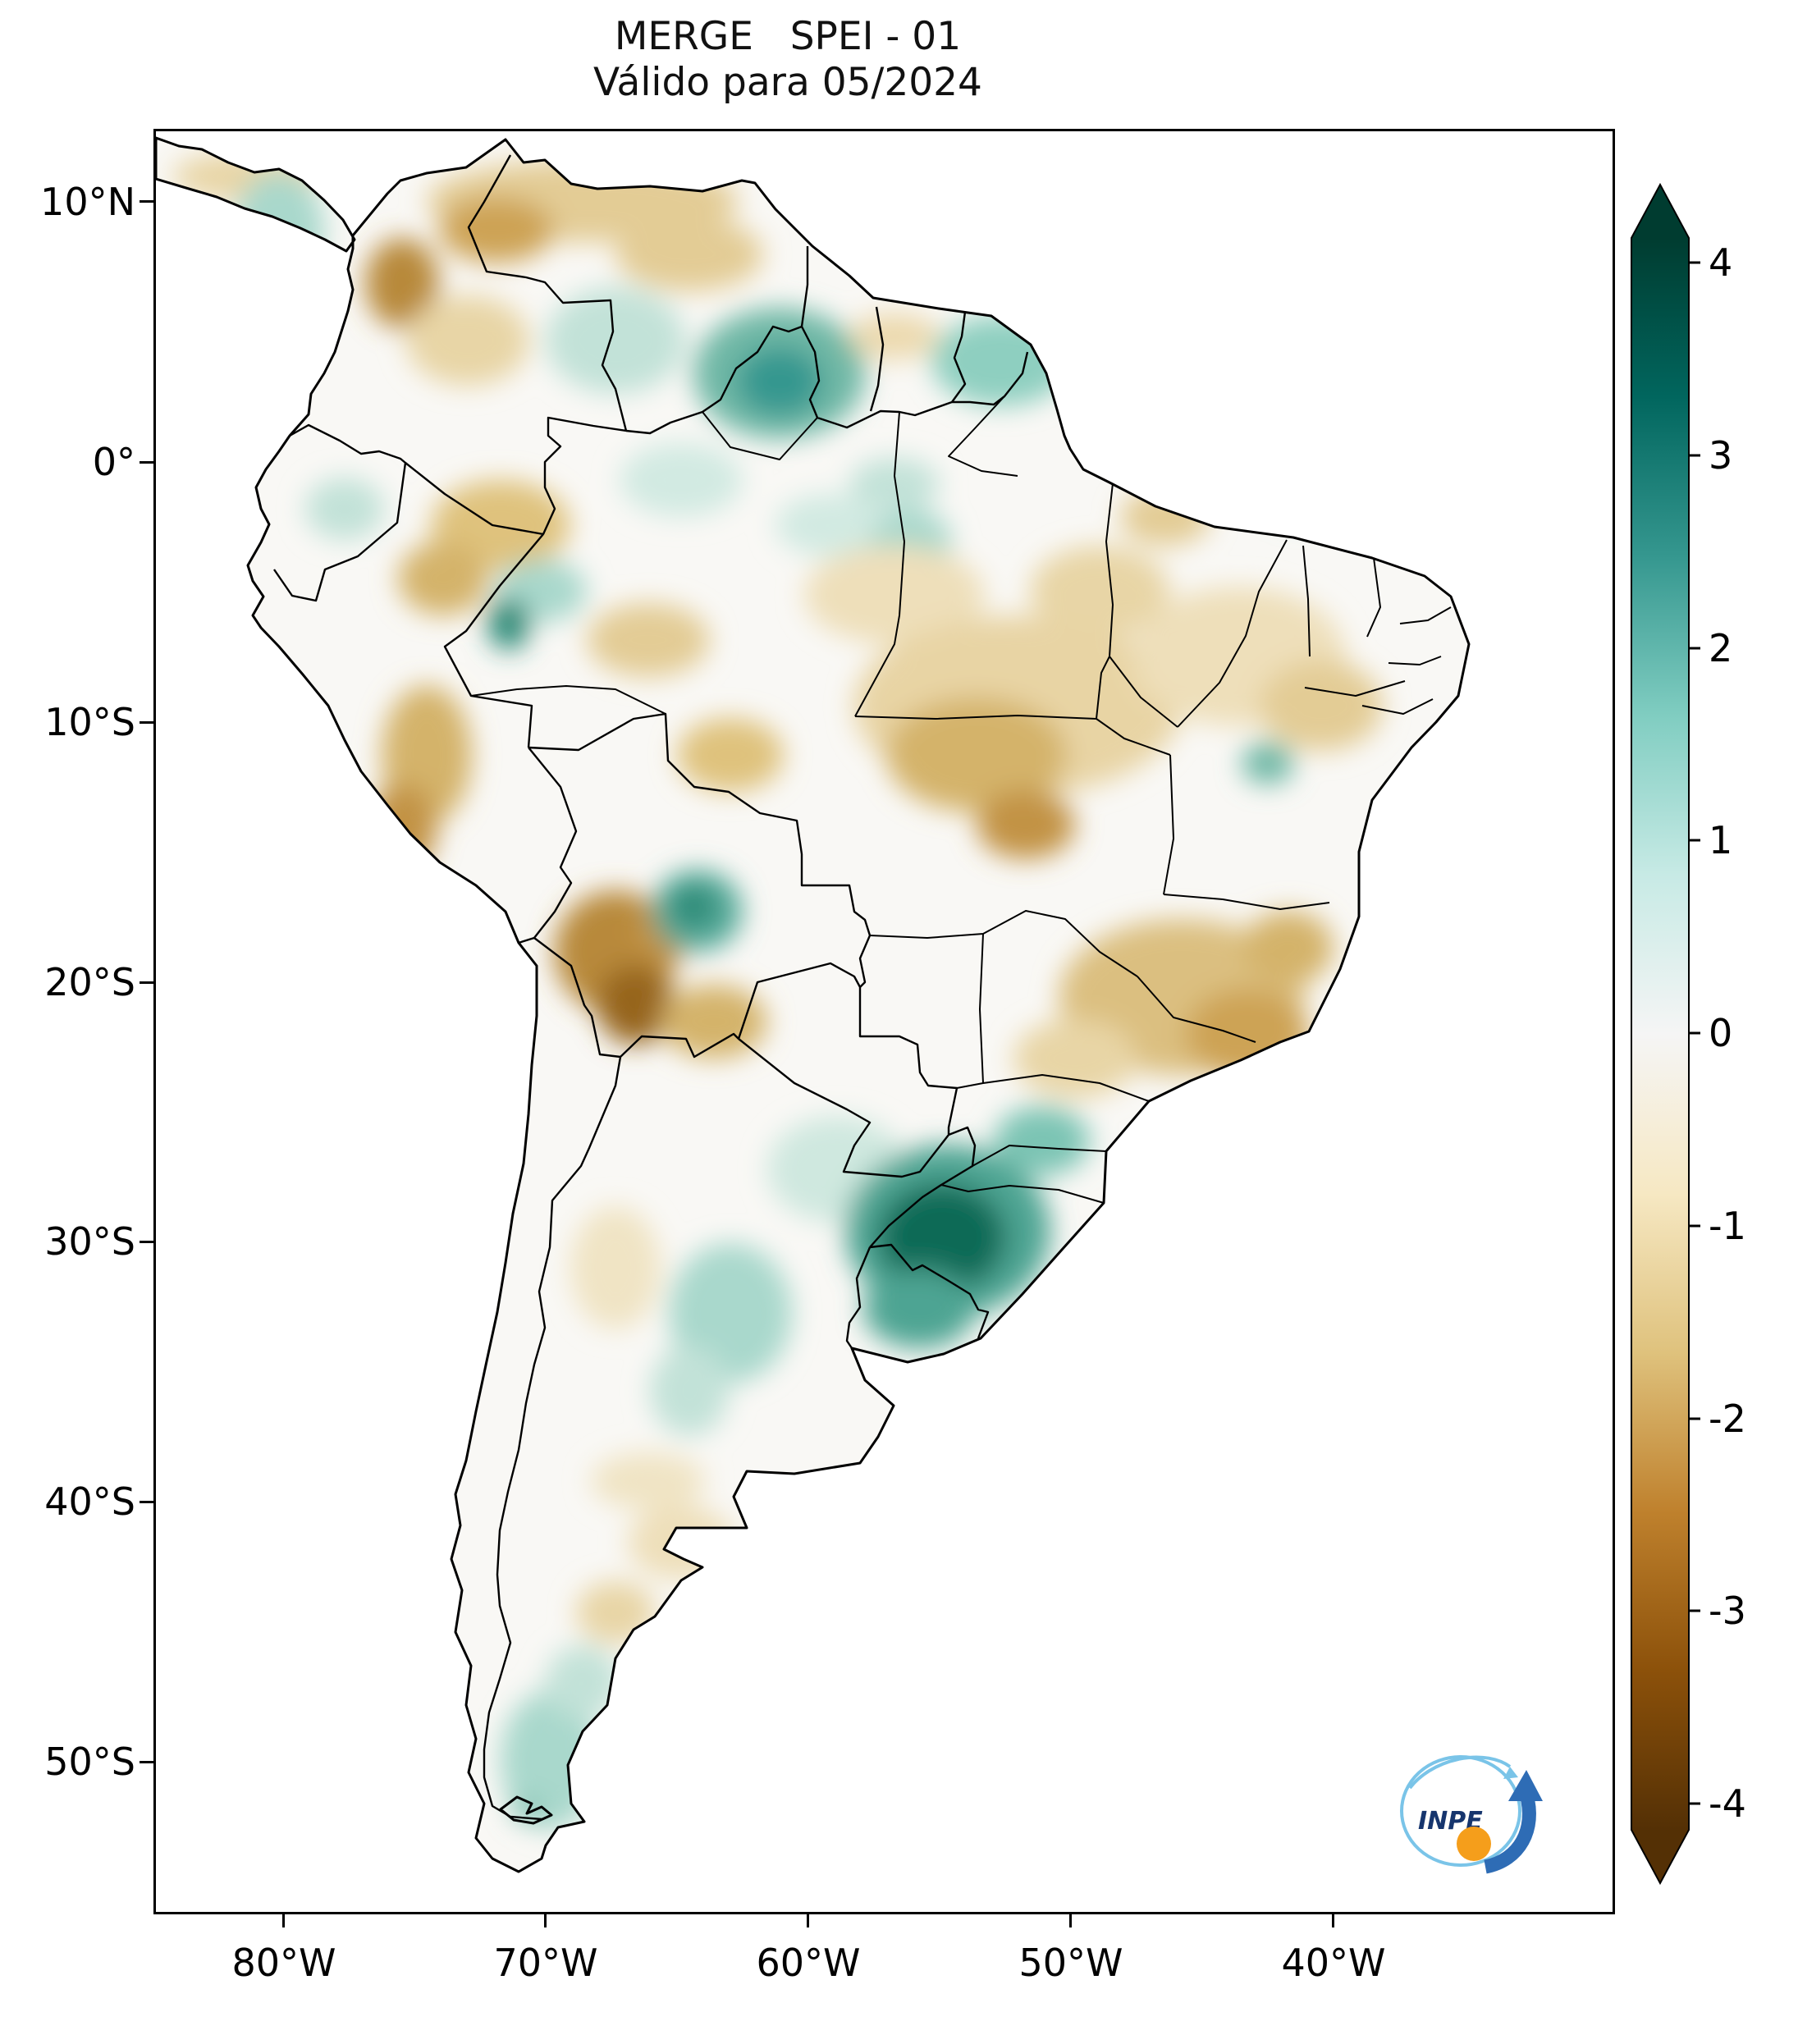 This screenshot has height=2044, width=1798. I want to click on logo-orbit-rings, so click(1460, 1811).